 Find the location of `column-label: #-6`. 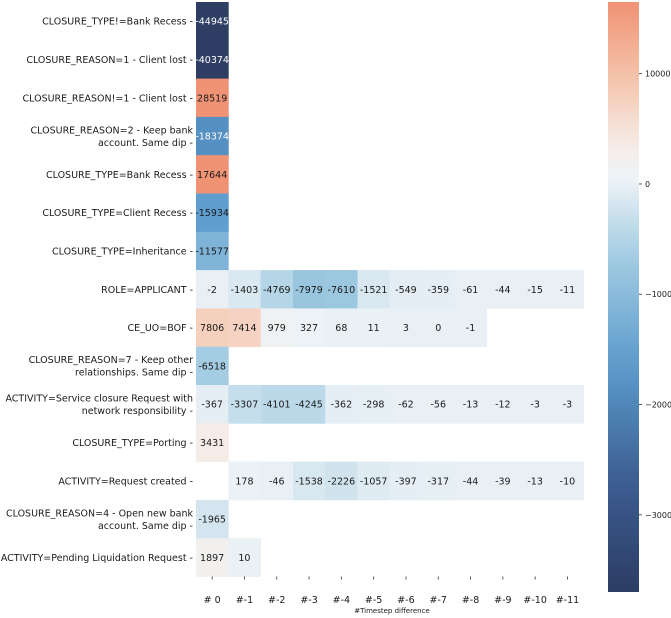

column-label: #-6 is located at coordinates (405, 600).